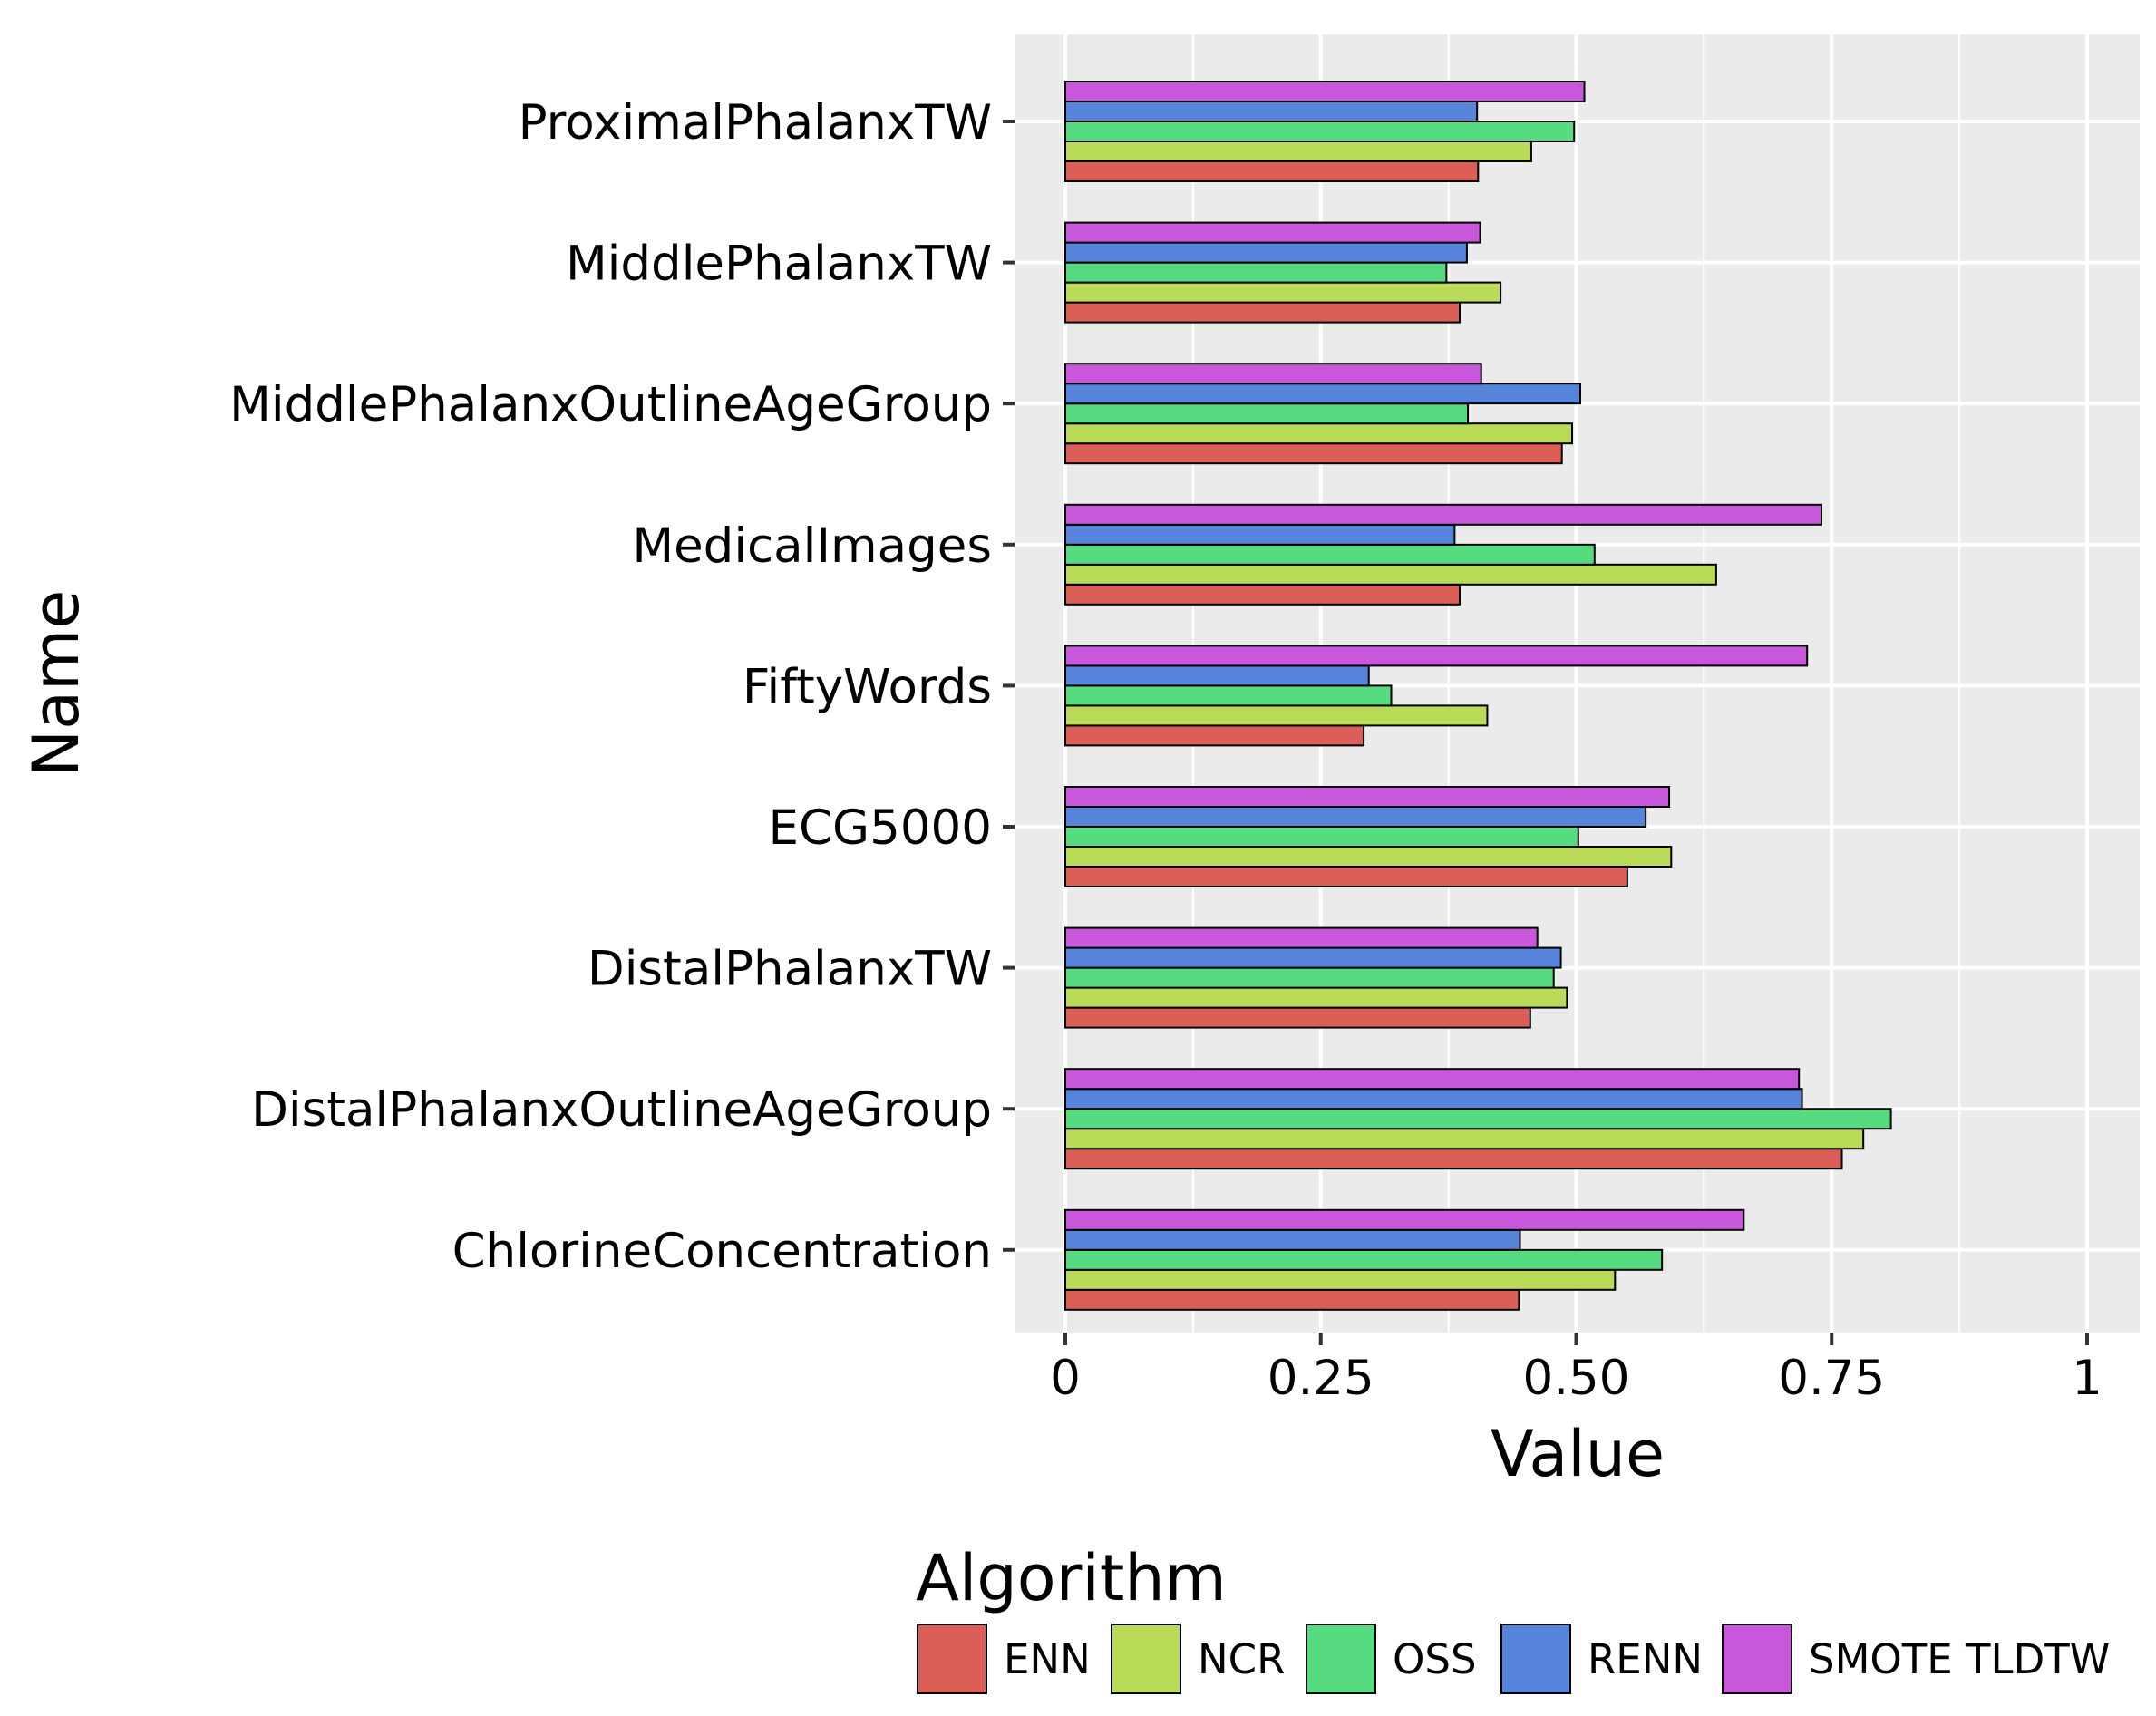  Describe the element at coordinates (610, 404) in the screenshot. I see `y-tick-label: MiddlePhalanxOutlineAgeGroup` at that location.